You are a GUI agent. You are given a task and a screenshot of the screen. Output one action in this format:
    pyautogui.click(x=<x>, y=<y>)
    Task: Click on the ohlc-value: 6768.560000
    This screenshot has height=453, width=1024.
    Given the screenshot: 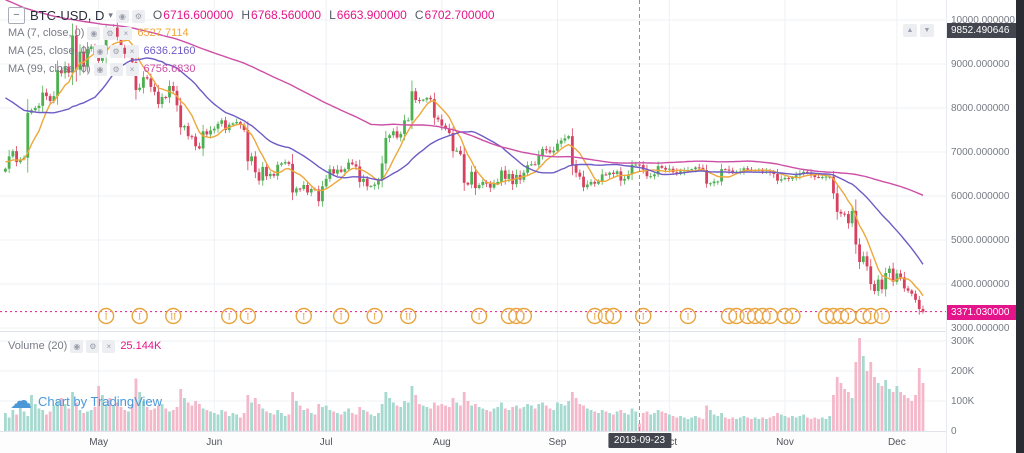 What is the action you would take?
    pyautogui.click(x=286, y=15)
    